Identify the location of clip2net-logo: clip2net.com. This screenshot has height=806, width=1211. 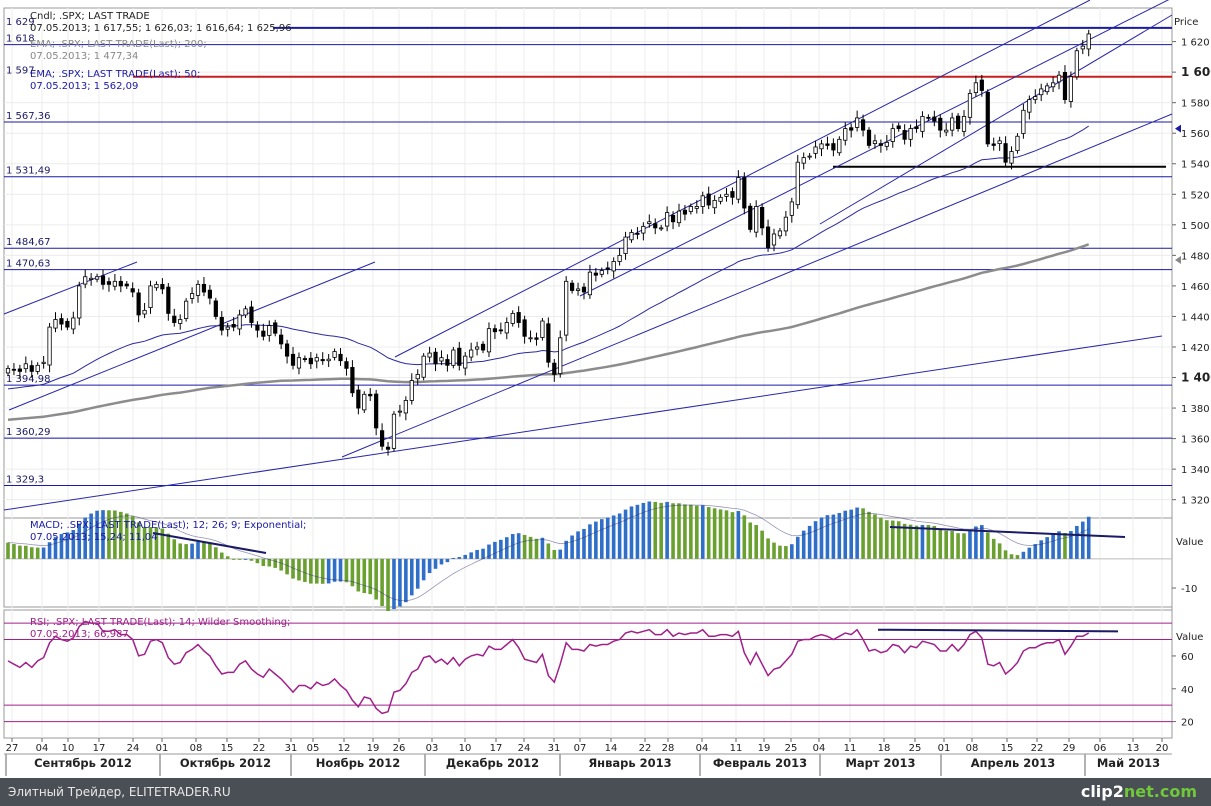
(1139, 791).